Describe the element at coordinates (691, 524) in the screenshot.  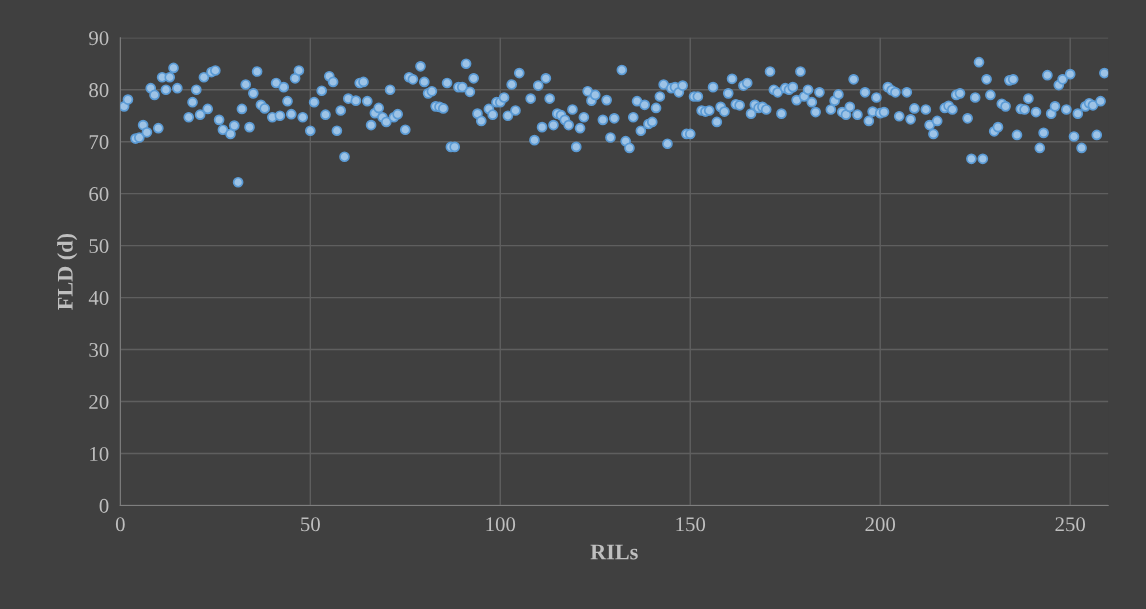
I see `x-tick-label: 150` at that location.